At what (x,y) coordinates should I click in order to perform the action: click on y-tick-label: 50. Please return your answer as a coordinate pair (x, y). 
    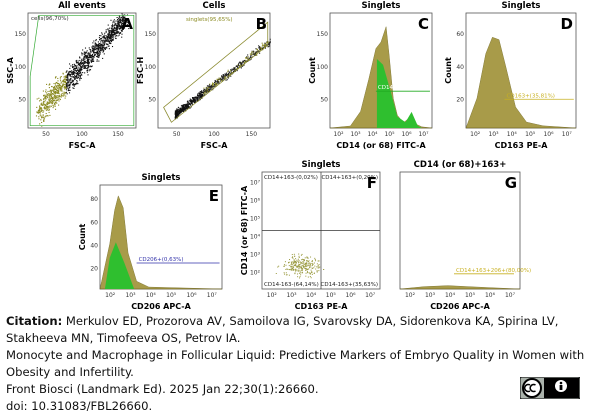
    Looking at the image, I should click on (22, 100).